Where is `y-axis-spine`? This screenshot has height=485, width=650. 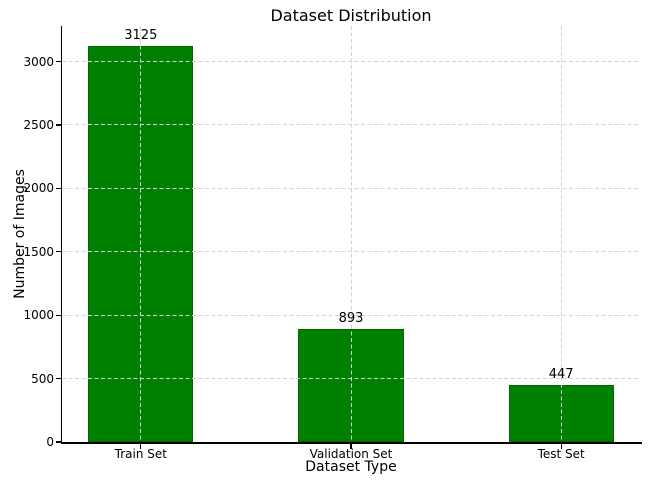 y-axis-spine is located at coordinates (61, 235).